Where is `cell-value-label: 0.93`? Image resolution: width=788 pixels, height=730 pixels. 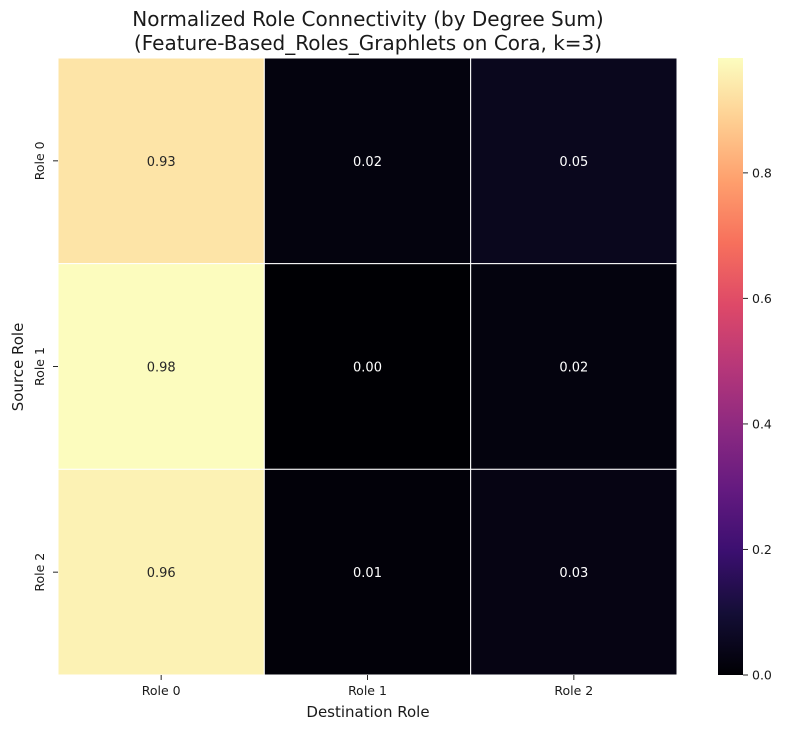 cell-value-label: 0.93 is located at coordinates (161, 162).